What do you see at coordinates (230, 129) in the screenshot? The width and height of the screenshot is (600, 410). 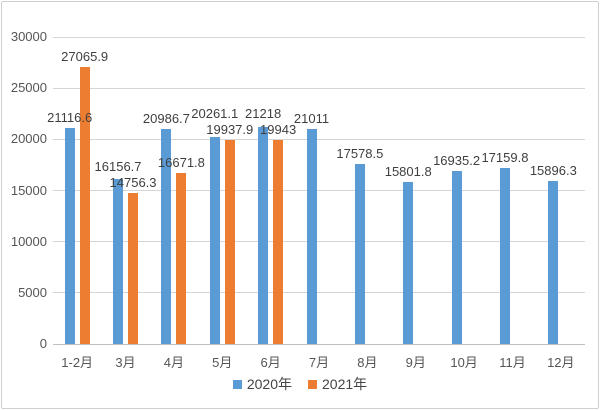 I see `data-label-2021年: 19937.9` at bounding box center [230, 129].